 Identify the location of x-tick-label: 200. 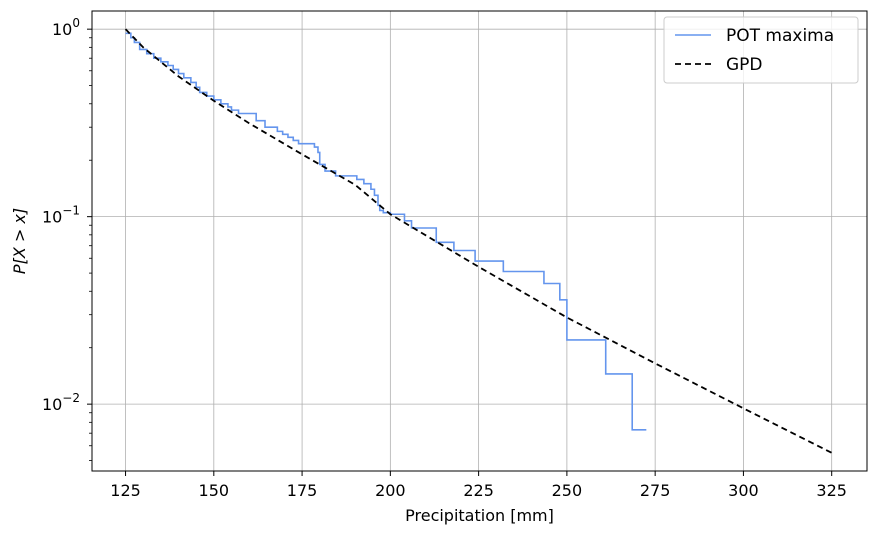
(390, 490).